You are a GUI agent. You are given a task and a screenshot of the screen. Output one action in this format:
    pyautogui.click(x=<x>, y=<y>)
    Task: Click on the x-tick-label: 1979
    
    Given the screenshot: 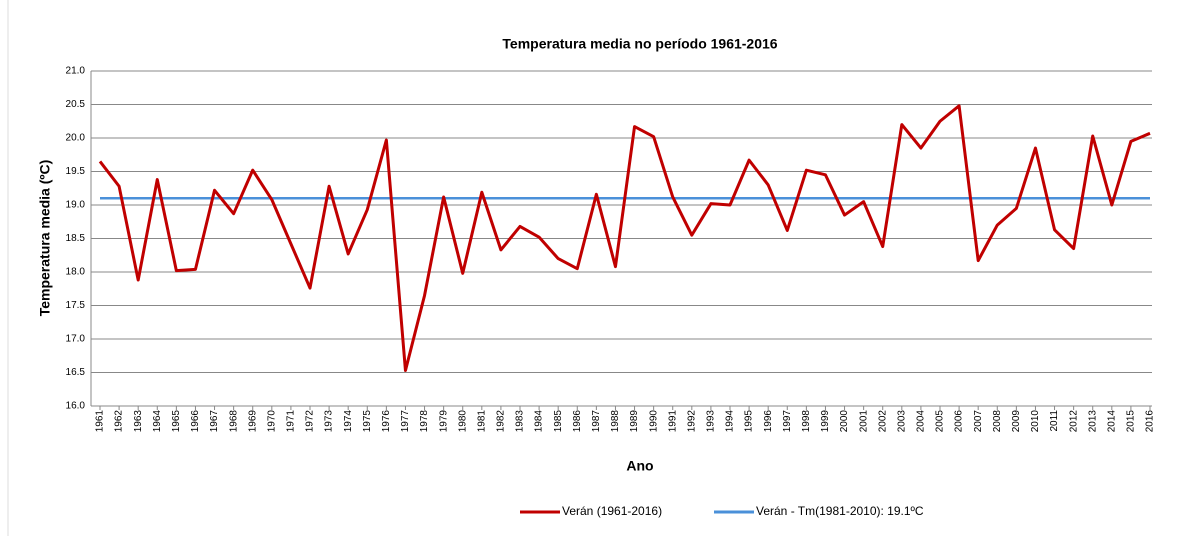 What is the action you would take?
    pyautogui.click(x=443, y=421)
    